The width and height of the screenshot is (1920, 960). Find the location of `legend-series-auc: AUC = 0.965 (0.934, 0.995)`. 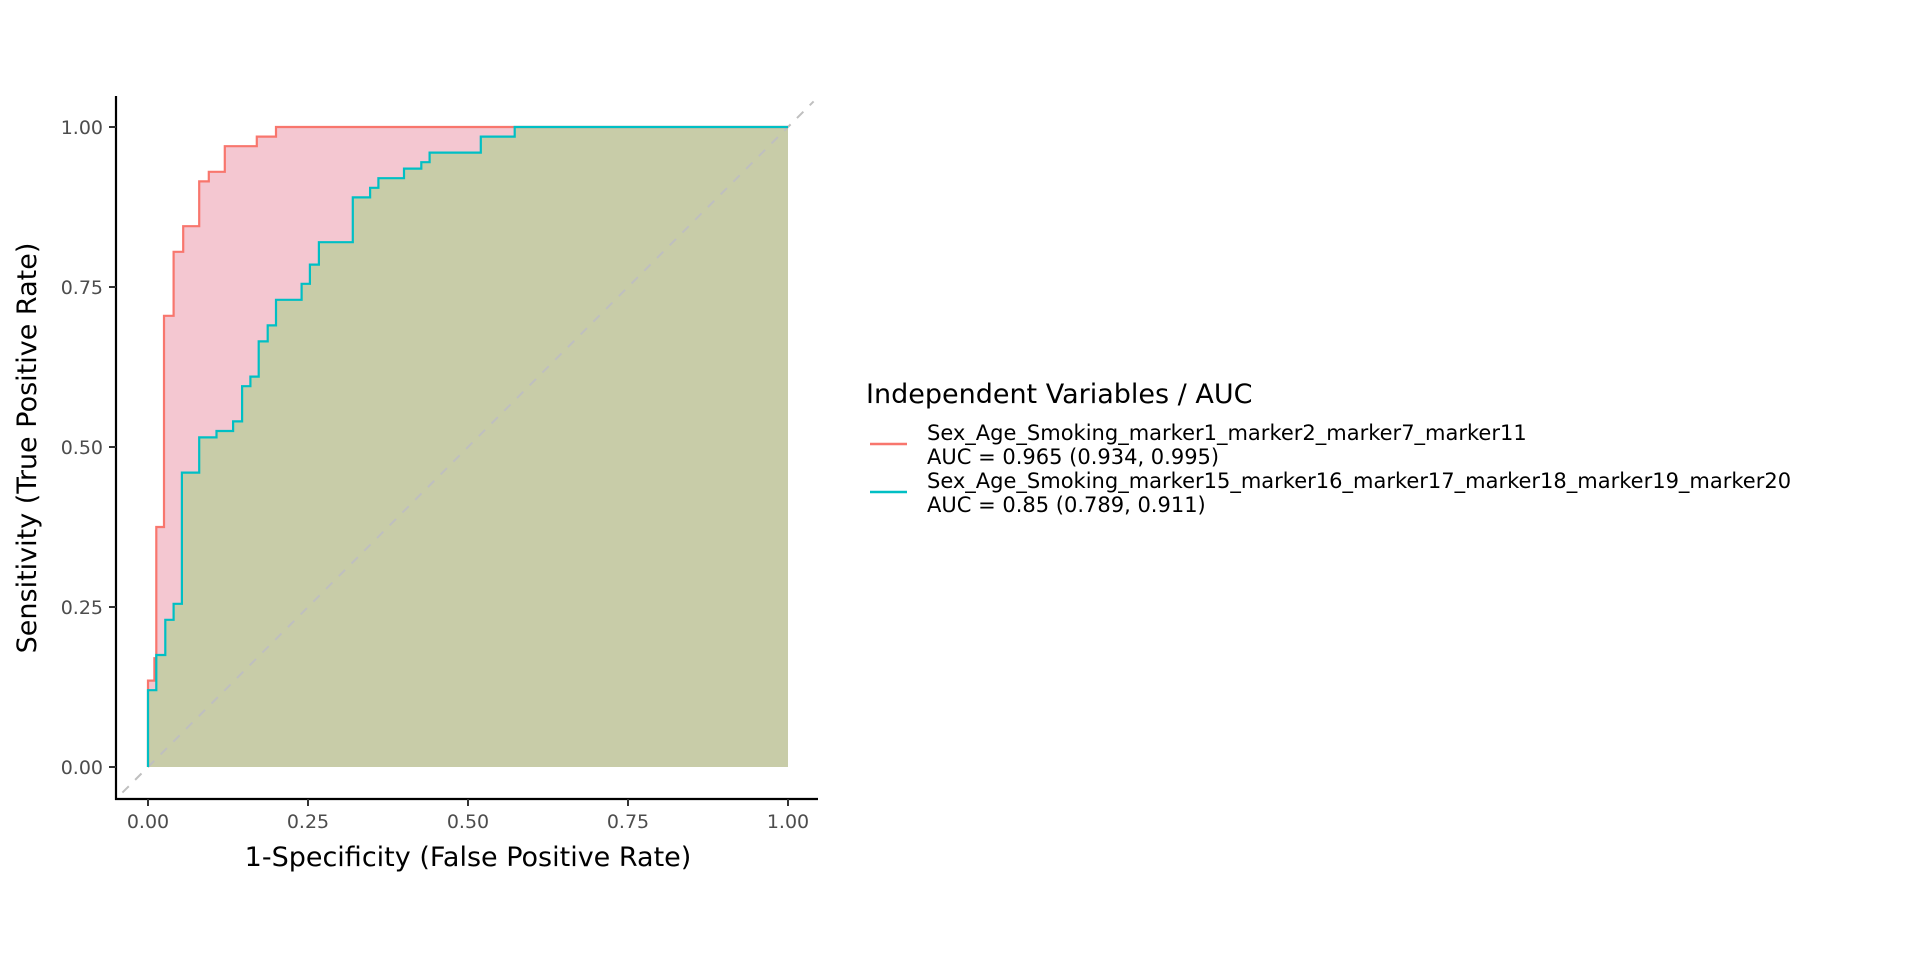

legend-series-auc: AUC = 0.965 (0.934, 0.995) is located at coordinates (1073, 457).